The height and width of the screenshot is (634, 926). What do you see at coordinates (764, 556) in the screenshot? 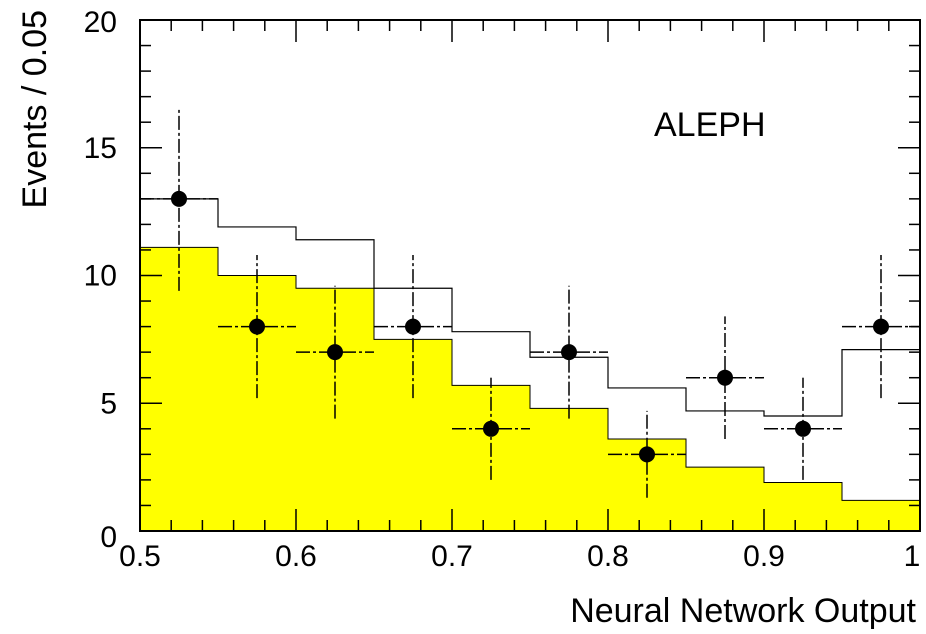
I see `x-tick-label: 0.9` at bounding box center [764, 556].